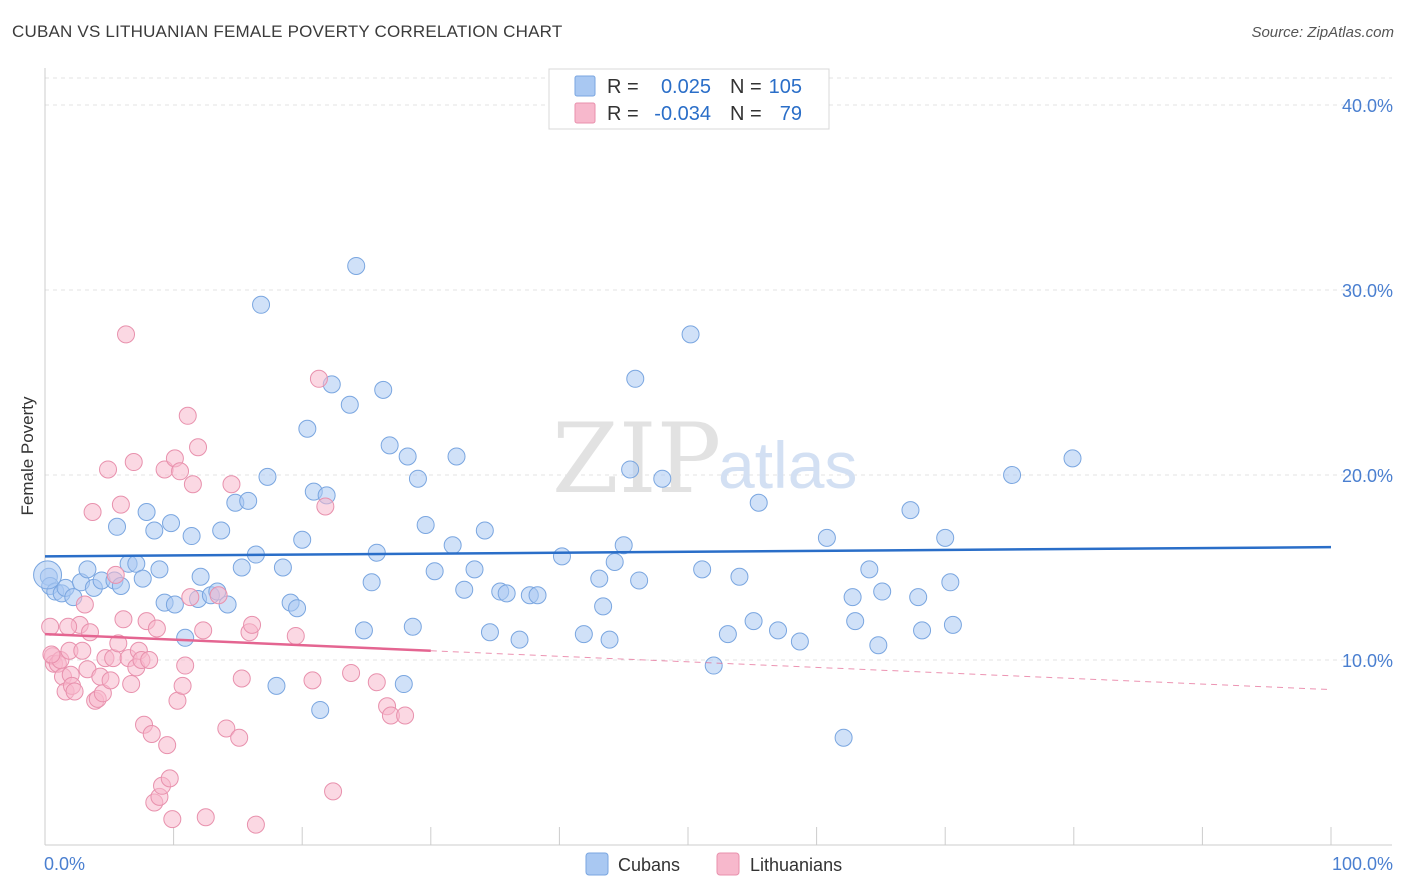 The width and height of the screenshot is (1406, 892). I want to click on bottom-legend-swatch-lithuanians, so click(728, 864).